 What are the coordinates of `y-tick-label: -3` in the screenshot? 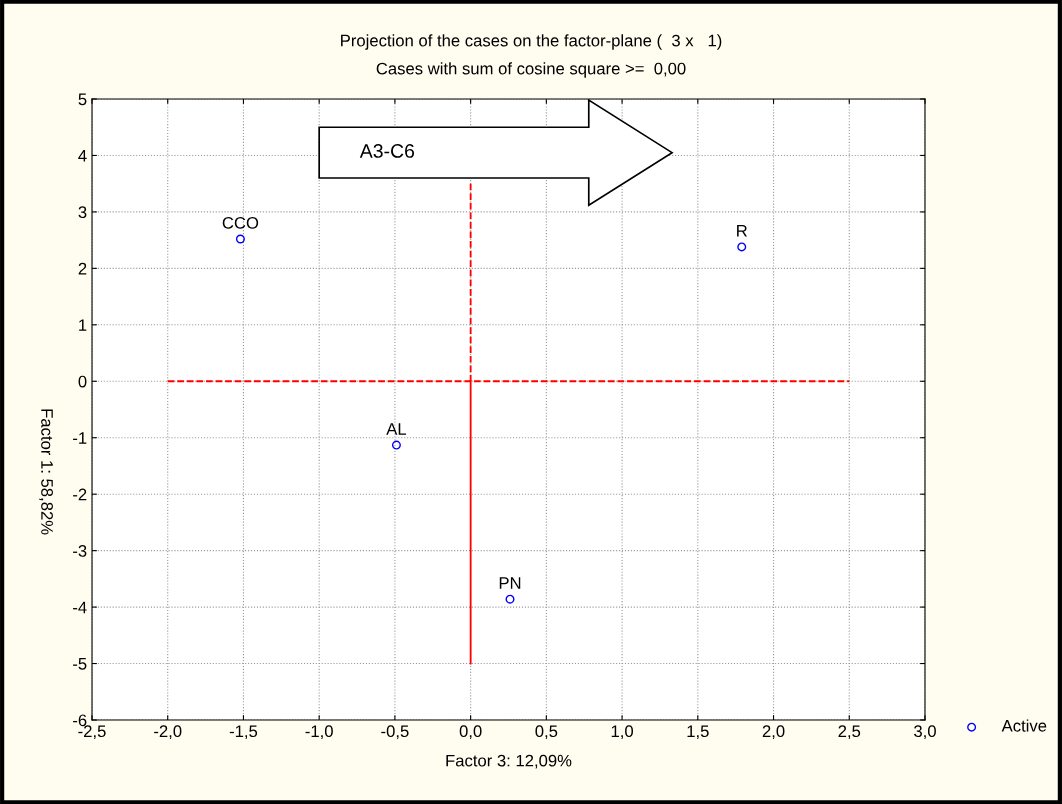 It's located at (80, 551).